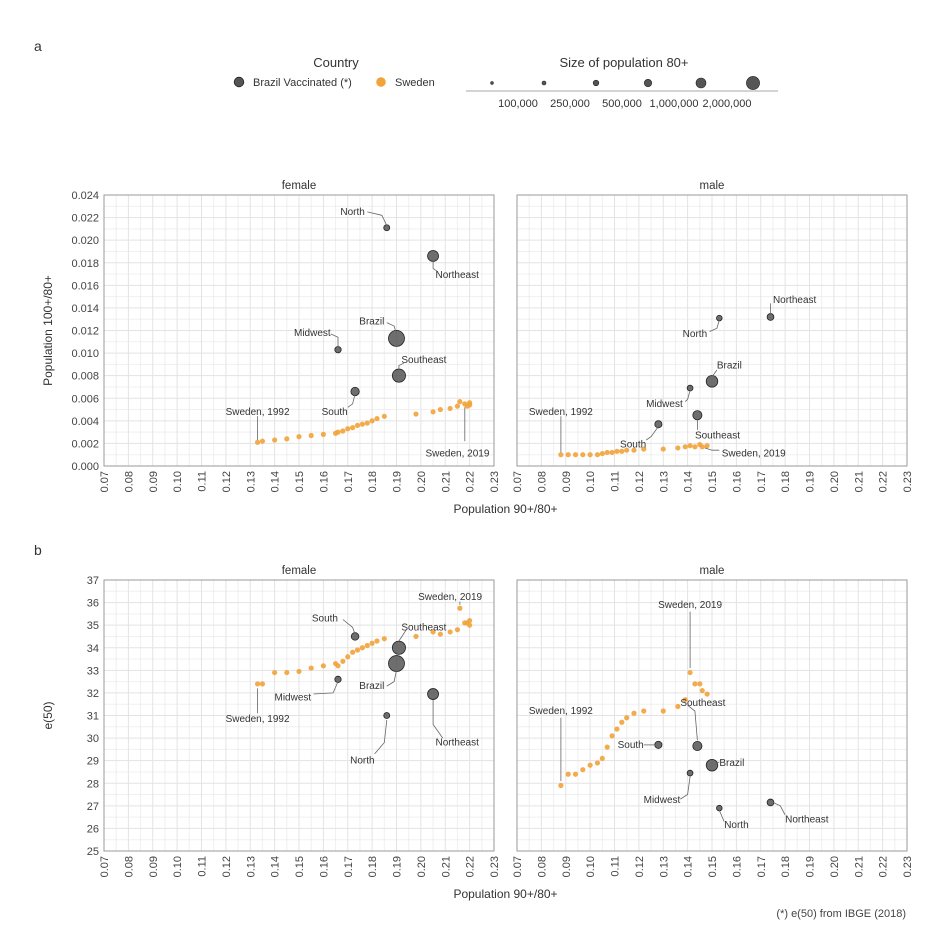  What do you see at coordinates (674, 104) in the screenshot?
I see `legend-size-label: 1,000,000` at bounding box center [674, 104].